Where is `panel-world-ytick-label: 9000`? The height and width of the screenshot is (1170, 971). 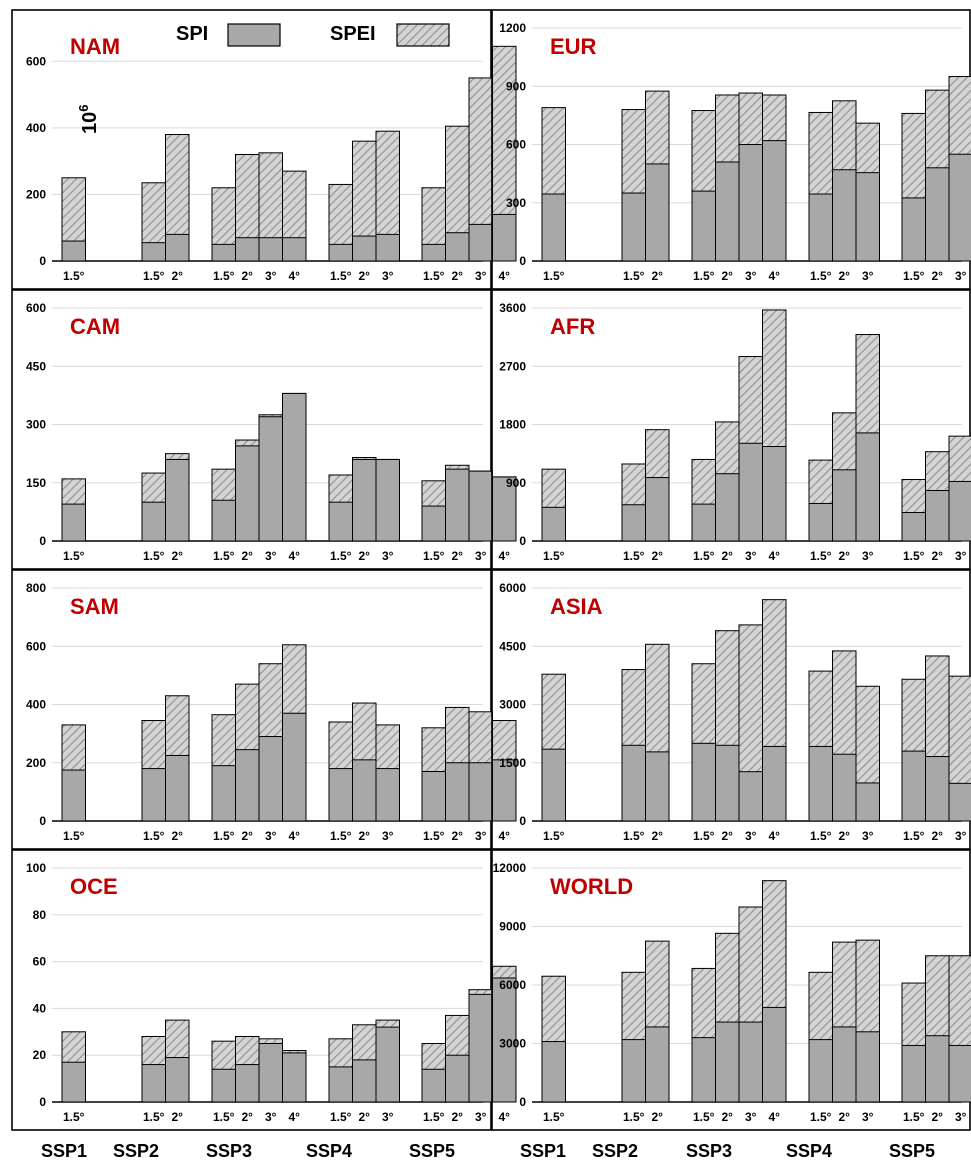
panel-world-ytick-label: 9000 is located at coordinates (512, 927).